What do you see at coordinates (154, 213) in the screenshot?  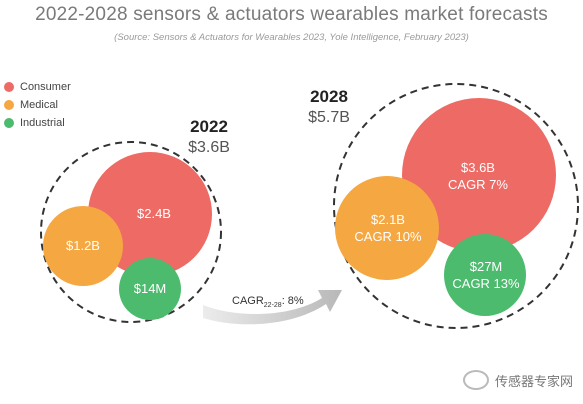 I see `value-label-2022-consumer: $2.4B` at bounding box center [154, 213].